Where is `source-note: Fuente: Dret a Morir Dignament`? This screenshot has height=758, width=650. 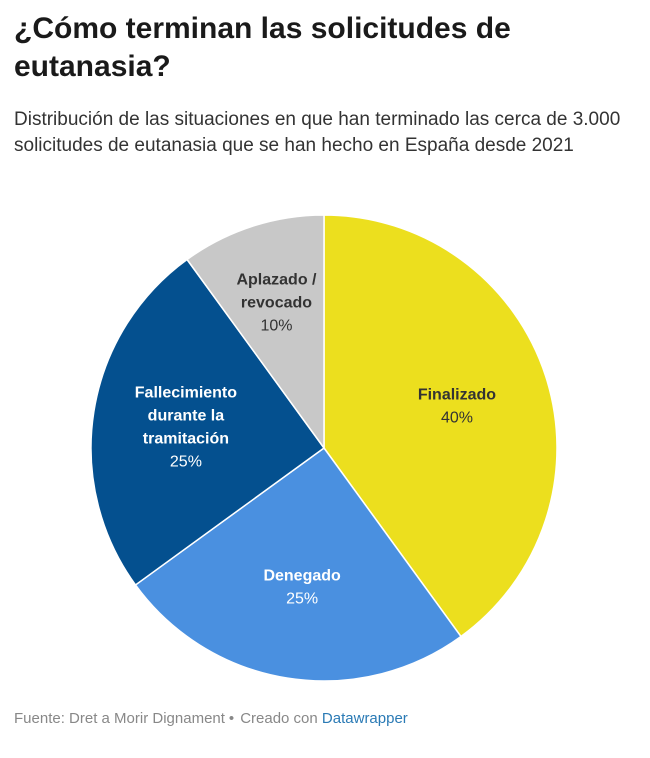 source-note: Fuente: Dret a Morir Dignament is located at coordinates (119, 718).